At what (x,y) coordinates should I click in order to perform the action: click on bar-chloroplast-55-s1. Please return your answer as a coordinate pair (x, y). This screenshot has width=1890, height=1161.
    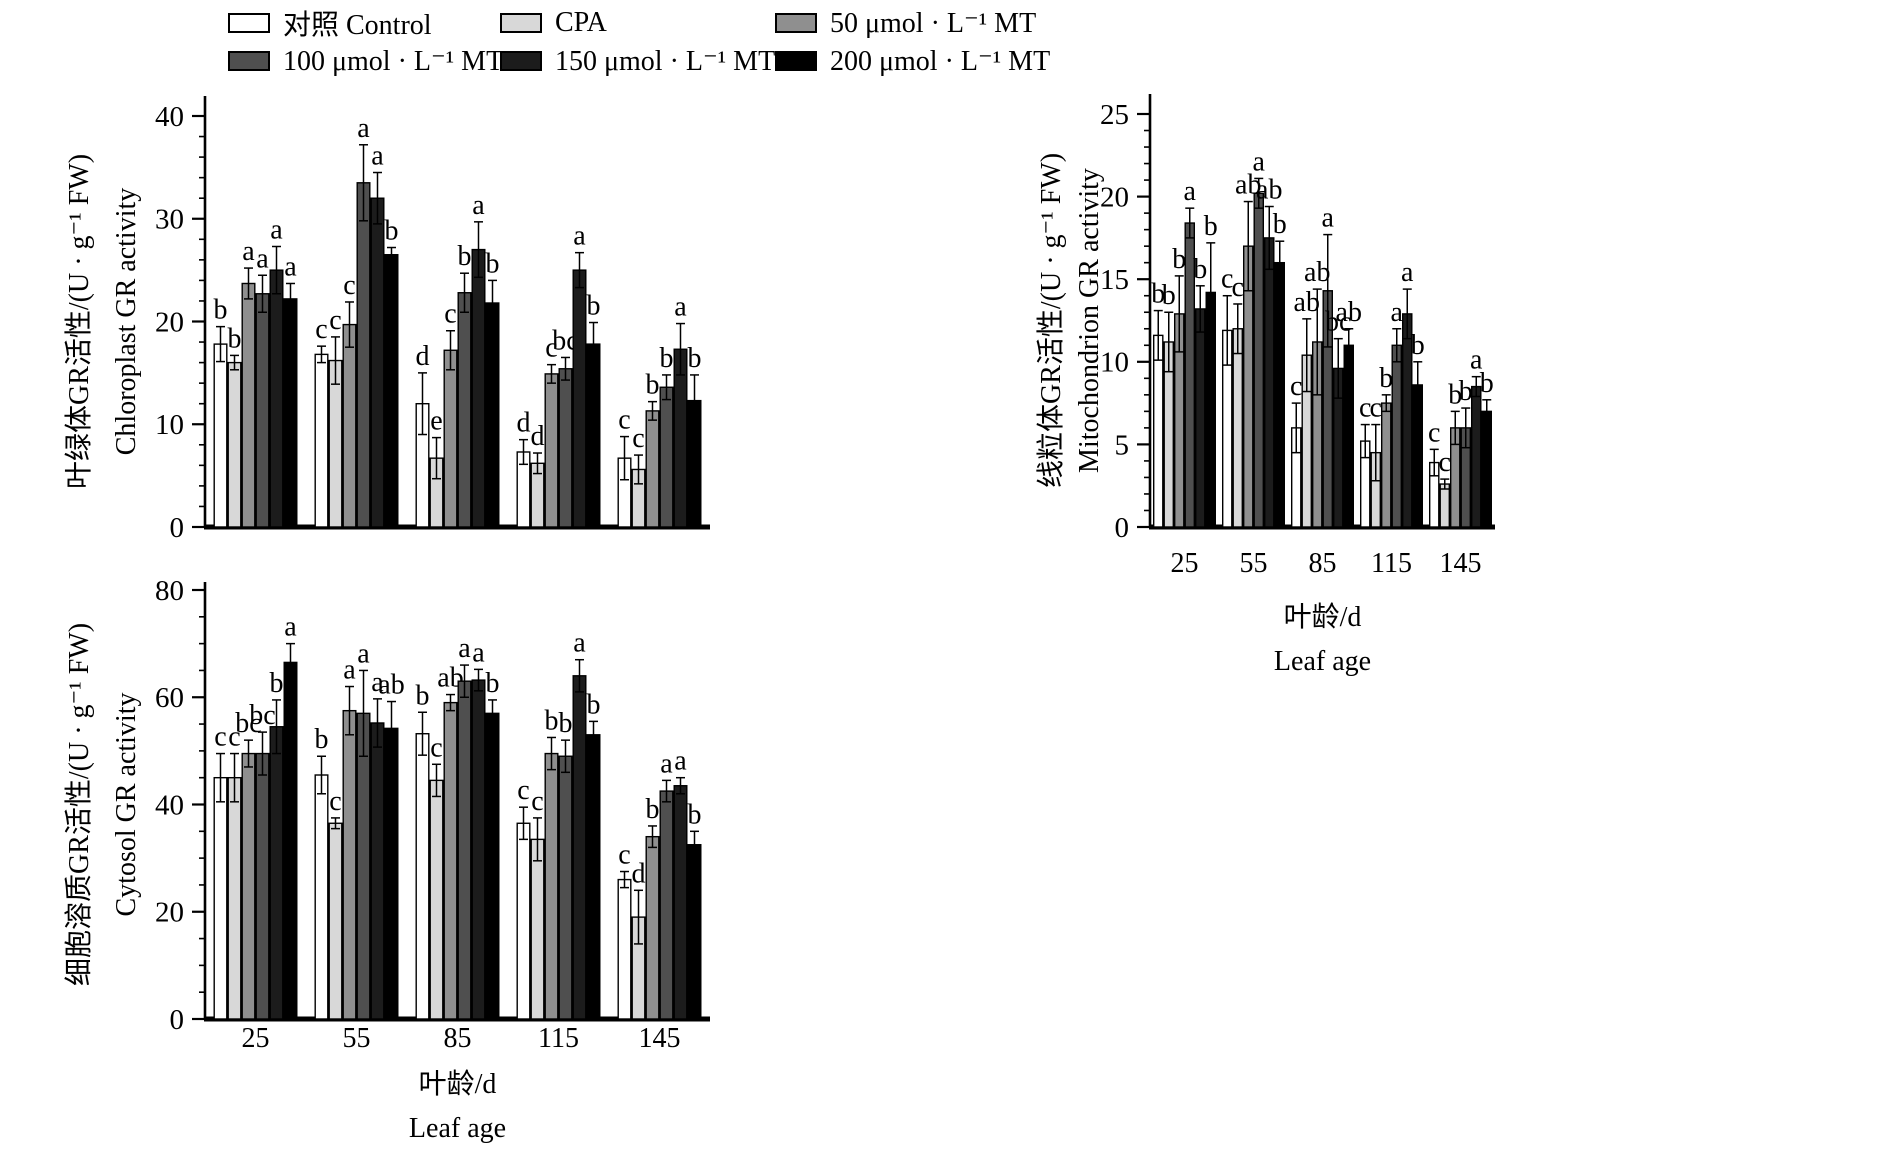
    Looking at the image, I should click on (335, 443).